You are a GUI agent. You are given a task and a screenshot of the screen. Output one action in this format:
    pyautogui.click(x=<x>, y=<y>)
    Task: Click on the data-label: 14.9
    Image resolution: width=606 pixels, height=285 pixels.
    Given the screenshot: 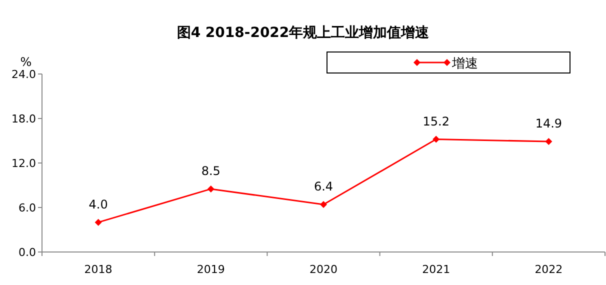 What is the action you would take?
    pyautogui.click(x=548, y=123)
    